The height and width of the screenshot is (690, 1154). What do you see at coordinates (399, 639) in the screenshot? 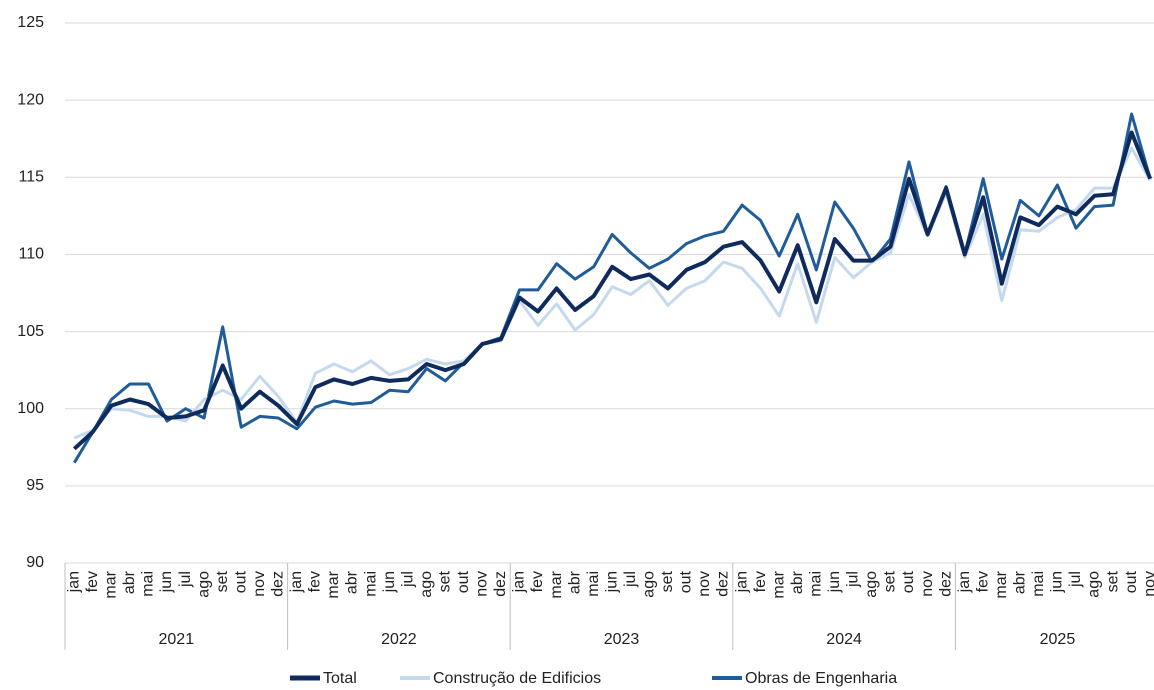
I see `group-label: 2022` at bounding box center [399, 639].